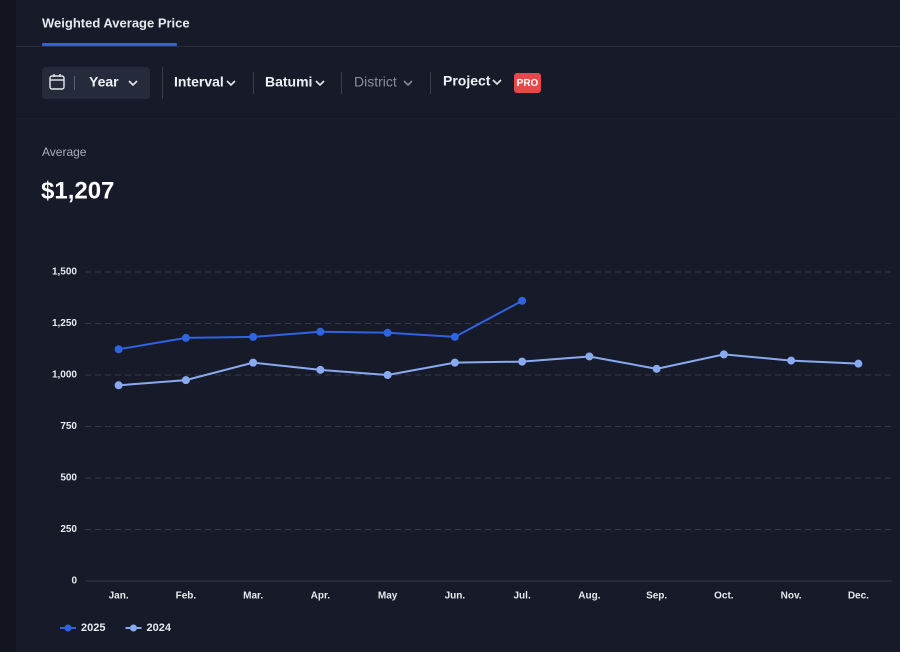 This screenshot has height=652, width=900. Describe the element at coordinates (858, 596) in the screenshot. I see `x-tick-label: Dec.` at that location.